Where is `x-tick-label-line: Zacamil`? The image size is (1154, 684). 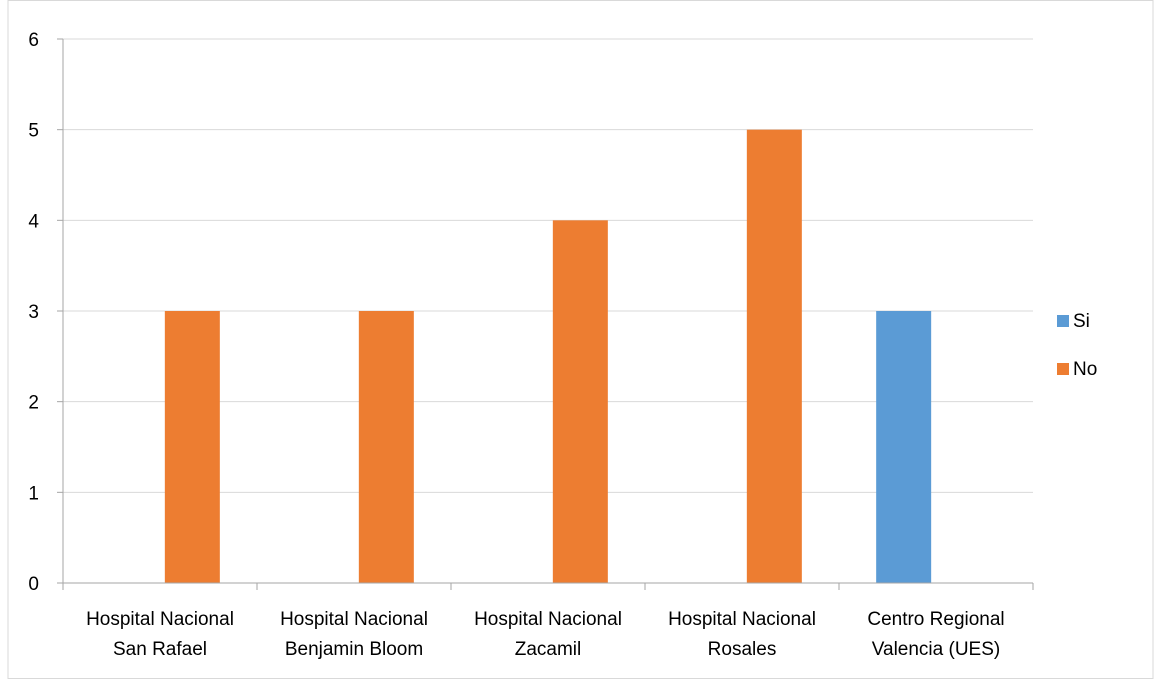 x-tick-label-line: Zacamil is located at coordinates (548, 649).